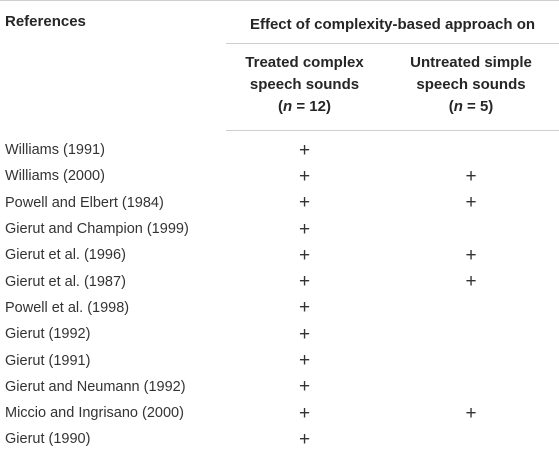 This screenshot has width=559, height=476. Describe the element at coordinates (279, 255) in the screenshot. I see `table-row: Gierut et al. (1996) + +` at that location.